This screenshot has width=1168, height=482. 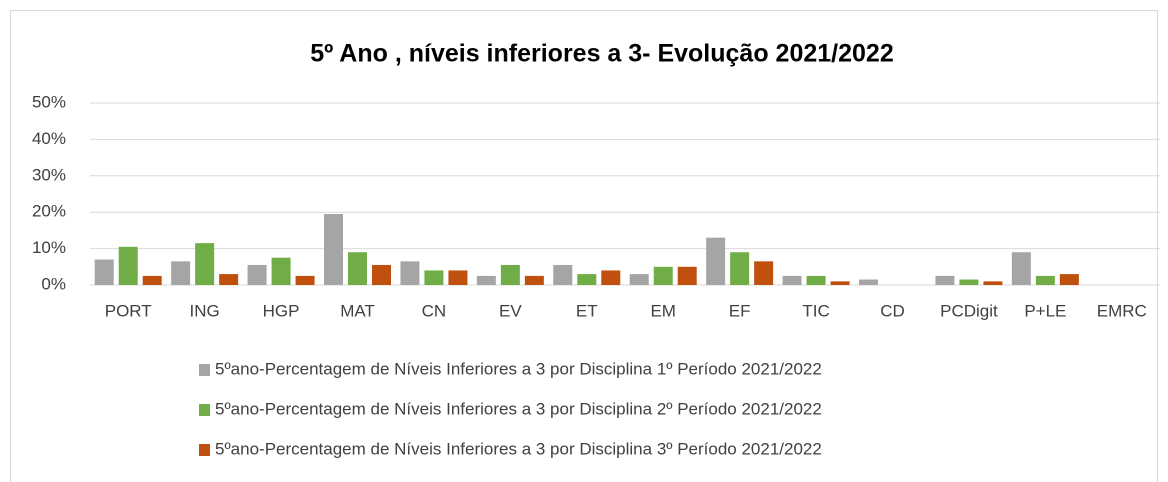 What do you see at coordinates (434, 310) in the screenshot?
I see `x-tick-label: CN` at bounding box center [434, 310].